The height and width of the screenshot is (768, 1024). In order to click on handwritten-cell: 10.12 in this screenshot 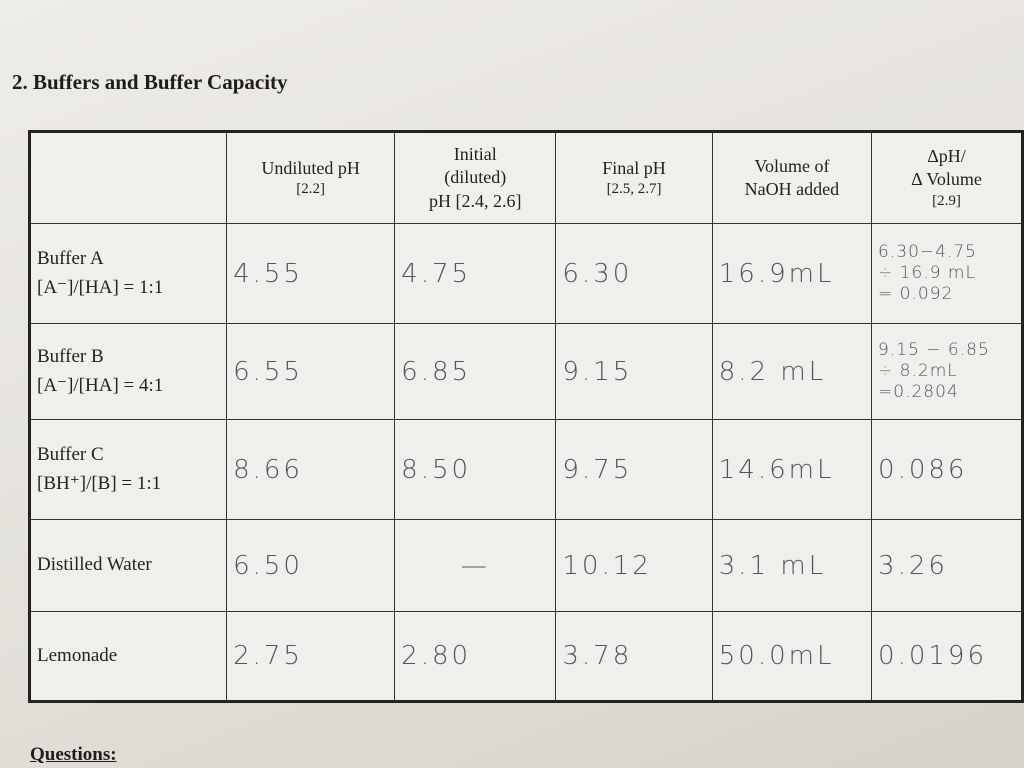, I will do `click(634, 565)`.